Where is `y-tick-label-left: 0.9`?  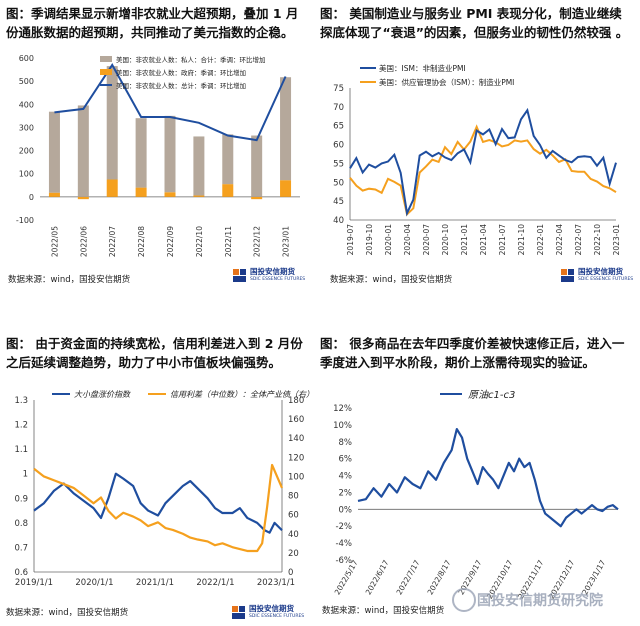
y-tick-label-left: 0.9 is located at coordinates (21, 499).